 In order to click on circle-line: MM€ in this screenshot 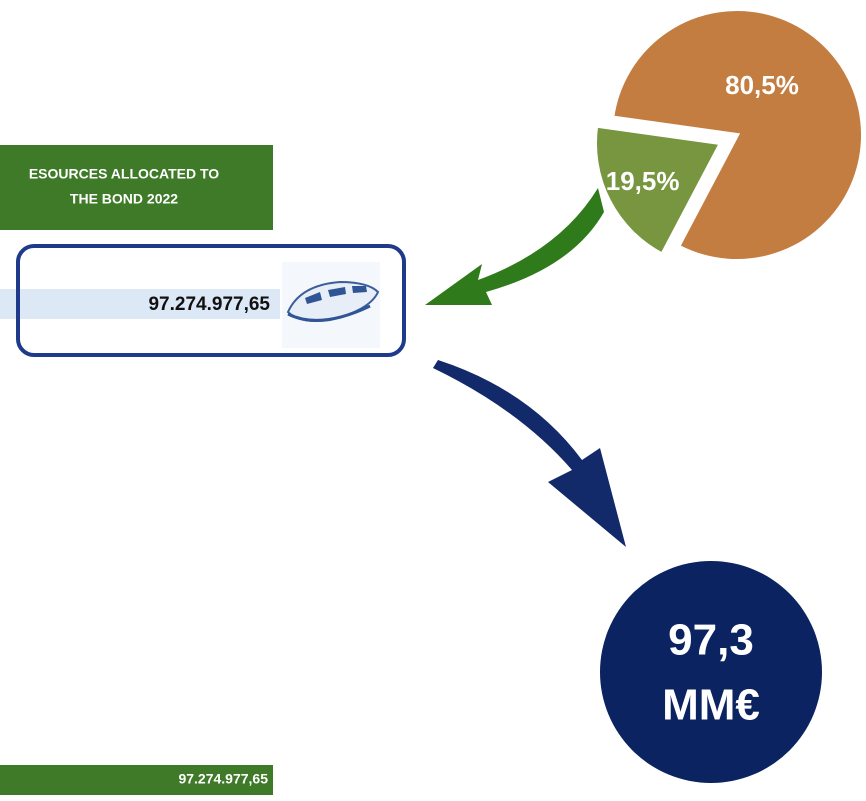, I will do `click(711, 705)`.